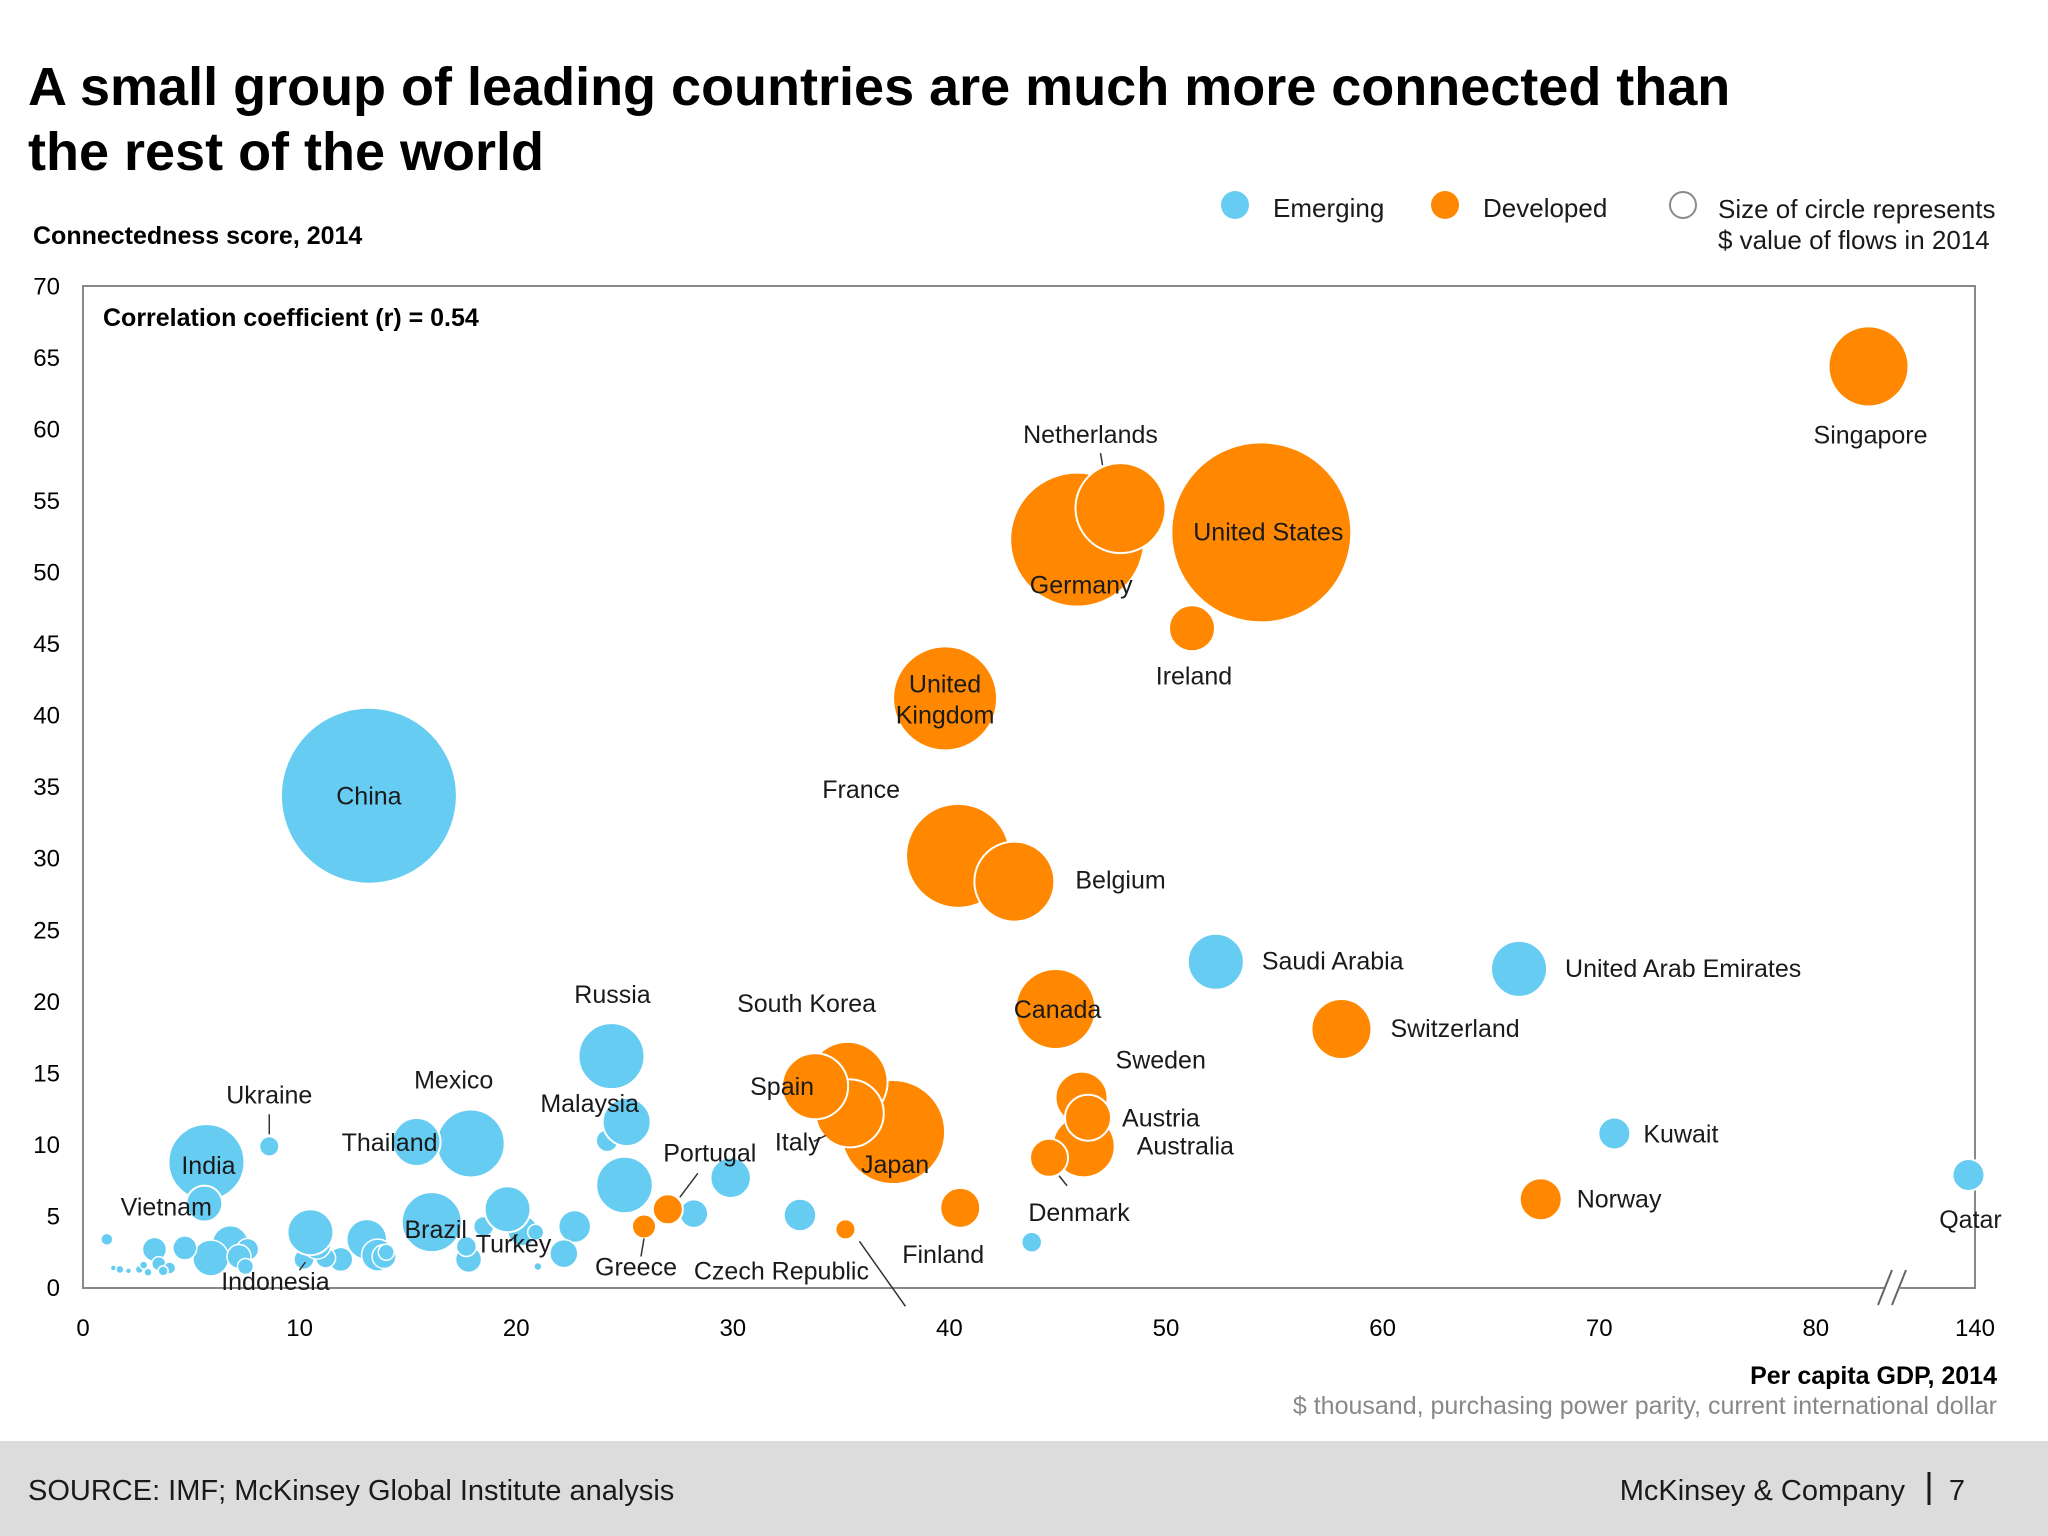 The width and height of the screenshot is (2048, 1536). I want to click on bubble-czech-republic, so click(845, 1229).